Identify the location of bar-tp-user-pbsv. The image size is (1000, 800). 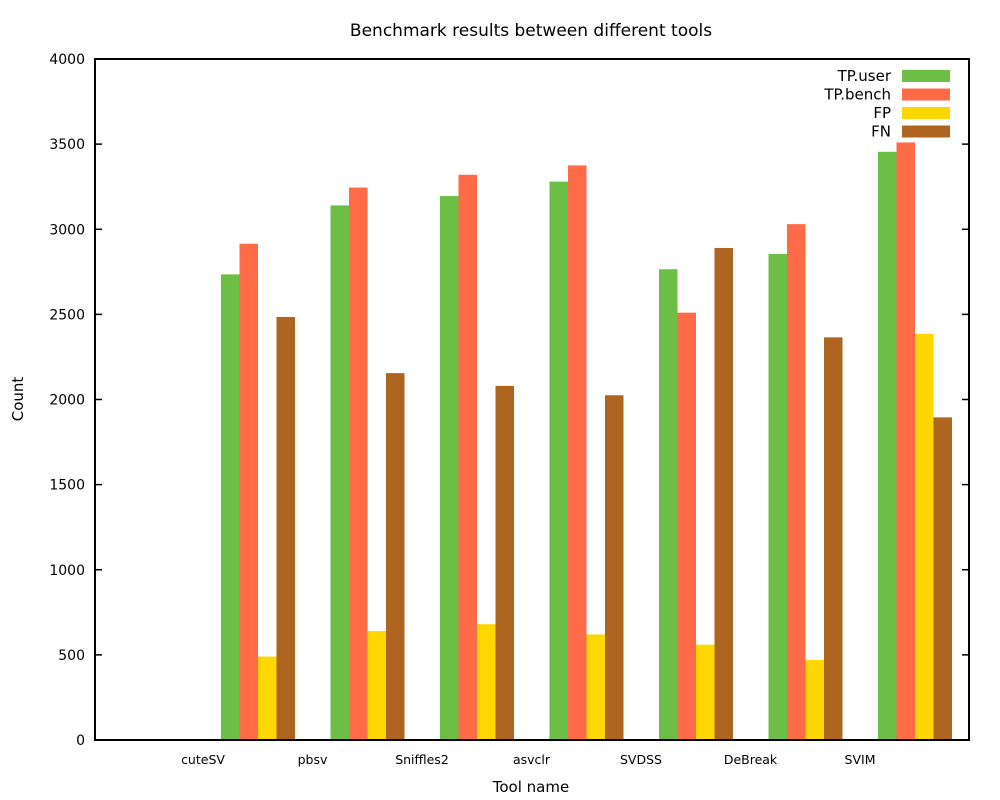
(339, 473).